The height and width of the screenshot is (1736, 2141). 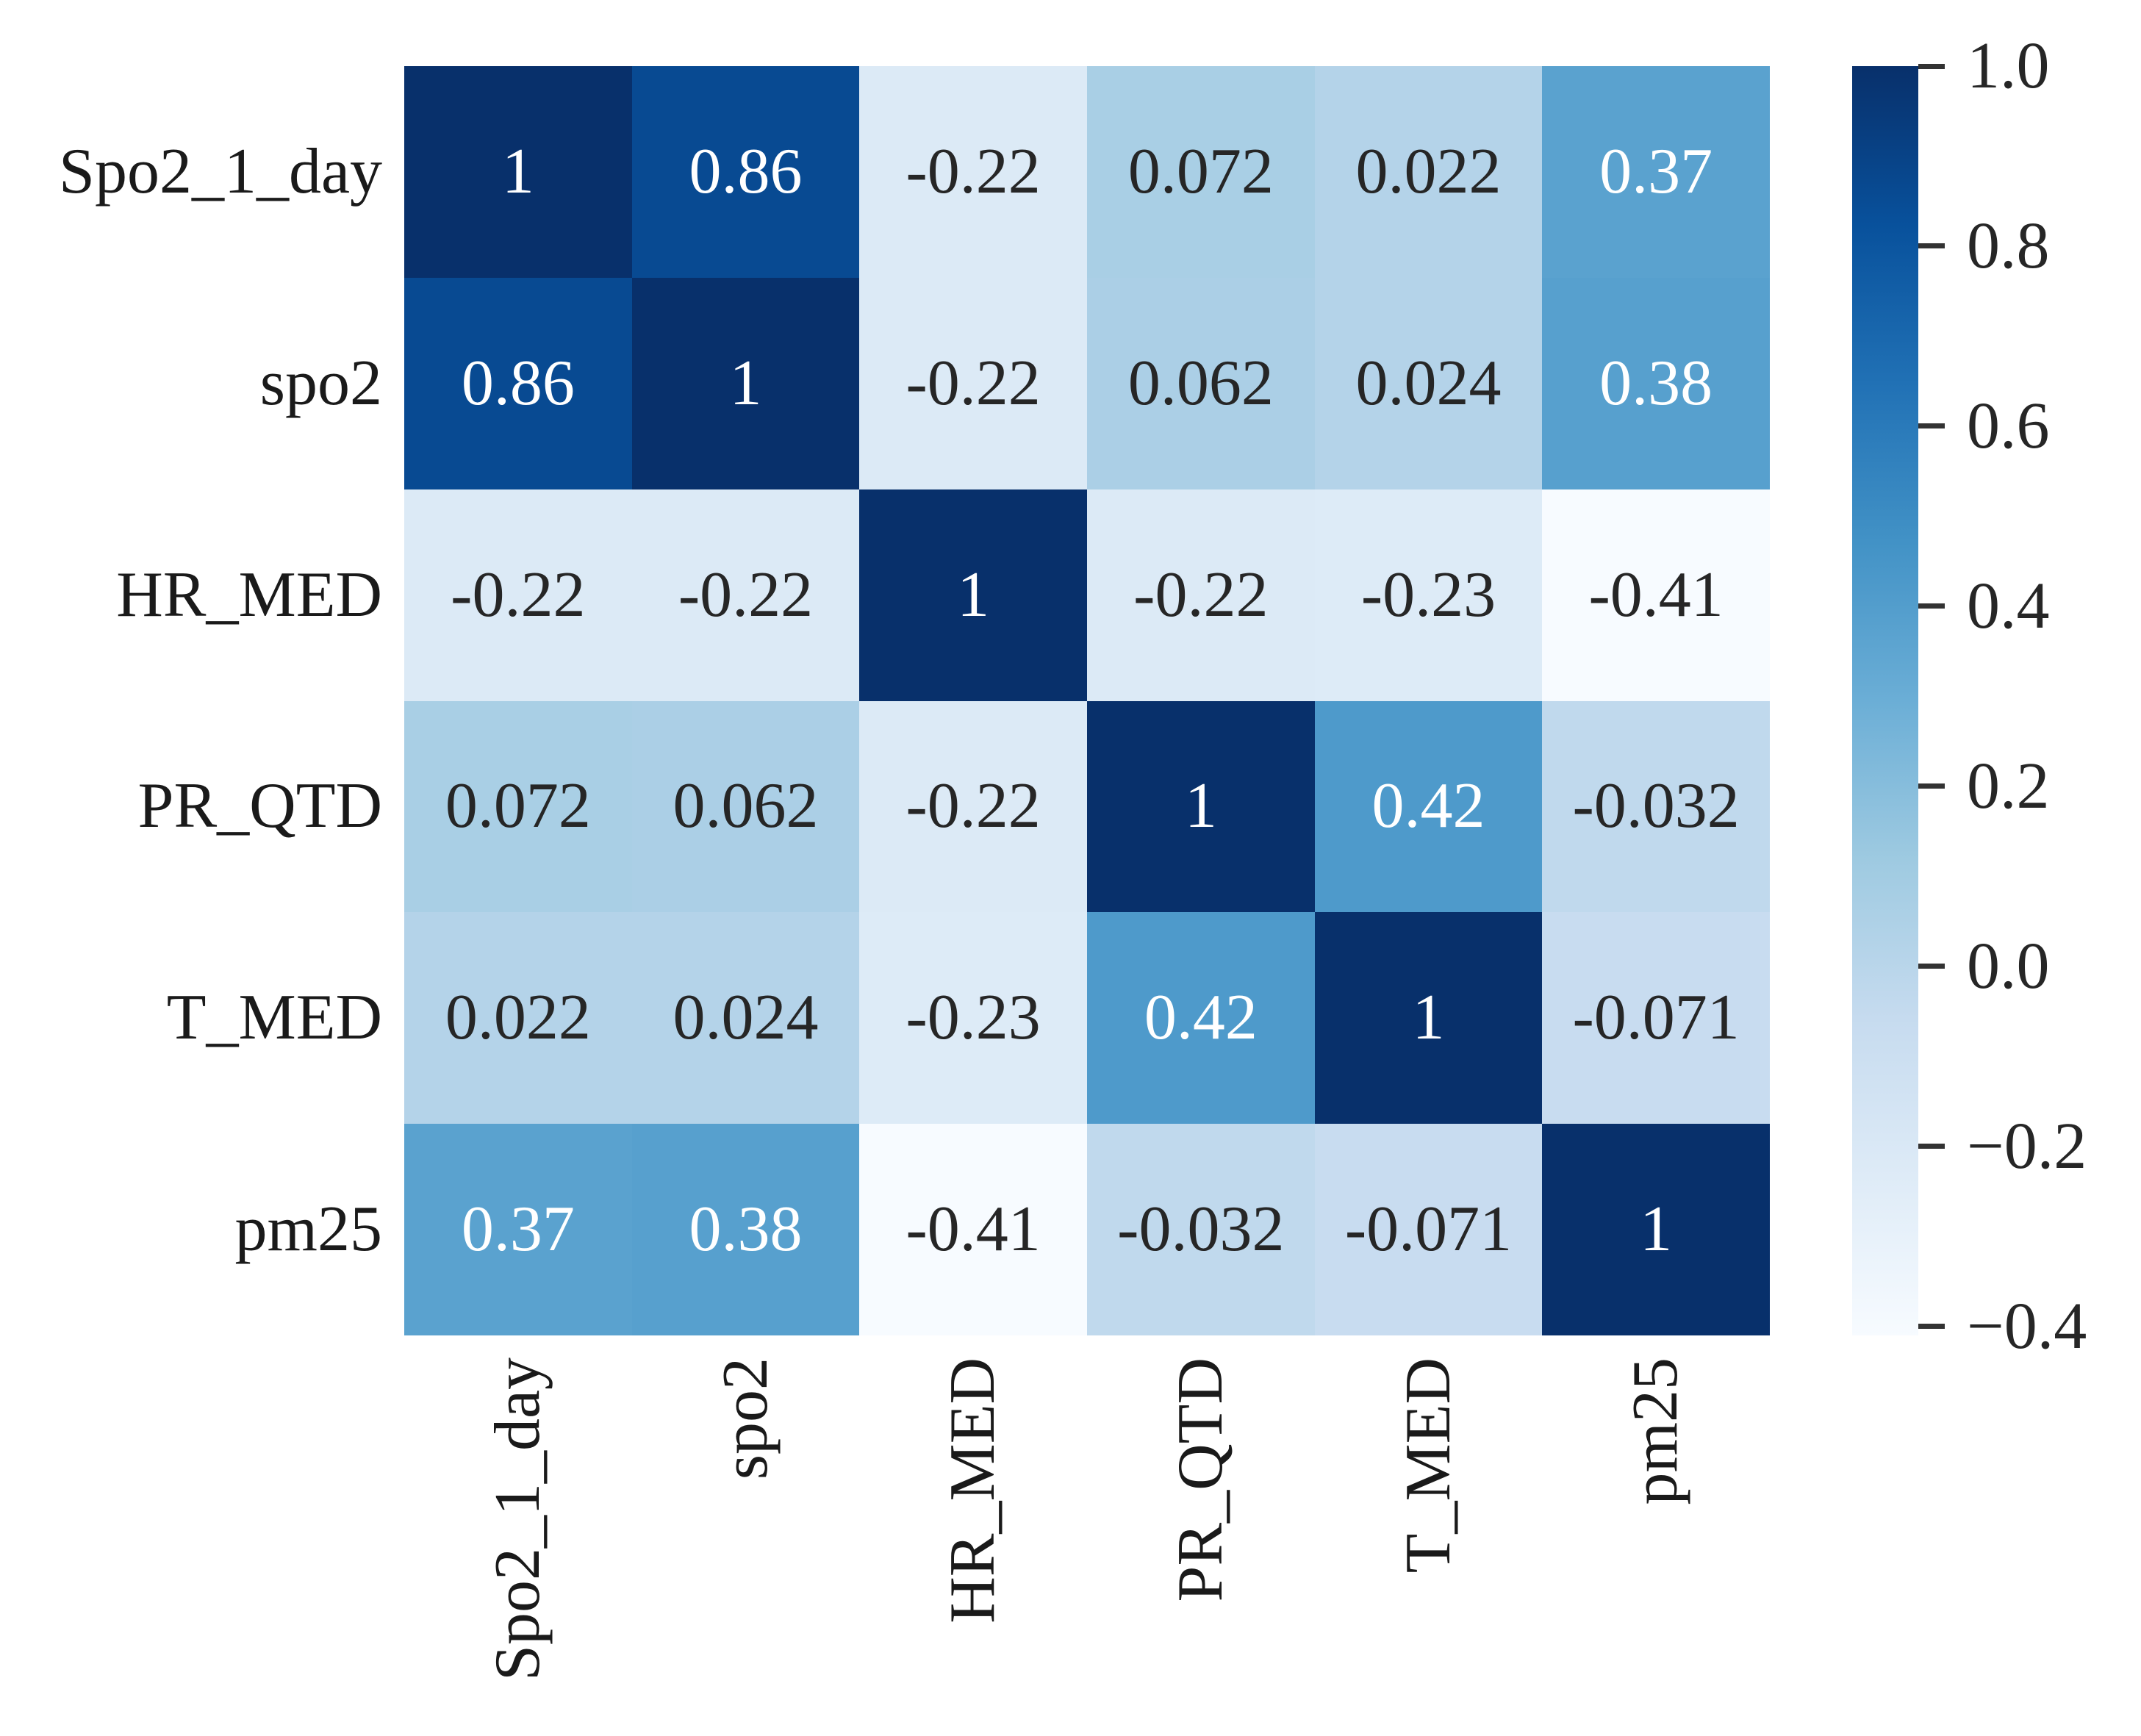 I want to click on heatmap-cell-T_MED-HR_MED: -0.23, so click(x=973, y=1018).